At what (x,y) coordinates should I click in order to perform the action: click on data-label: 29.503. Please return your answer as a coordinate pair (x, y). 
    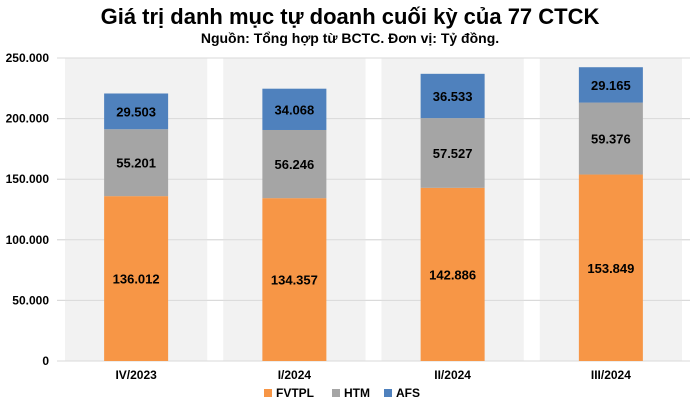
    Looking at the image, I should click on (136, 111).